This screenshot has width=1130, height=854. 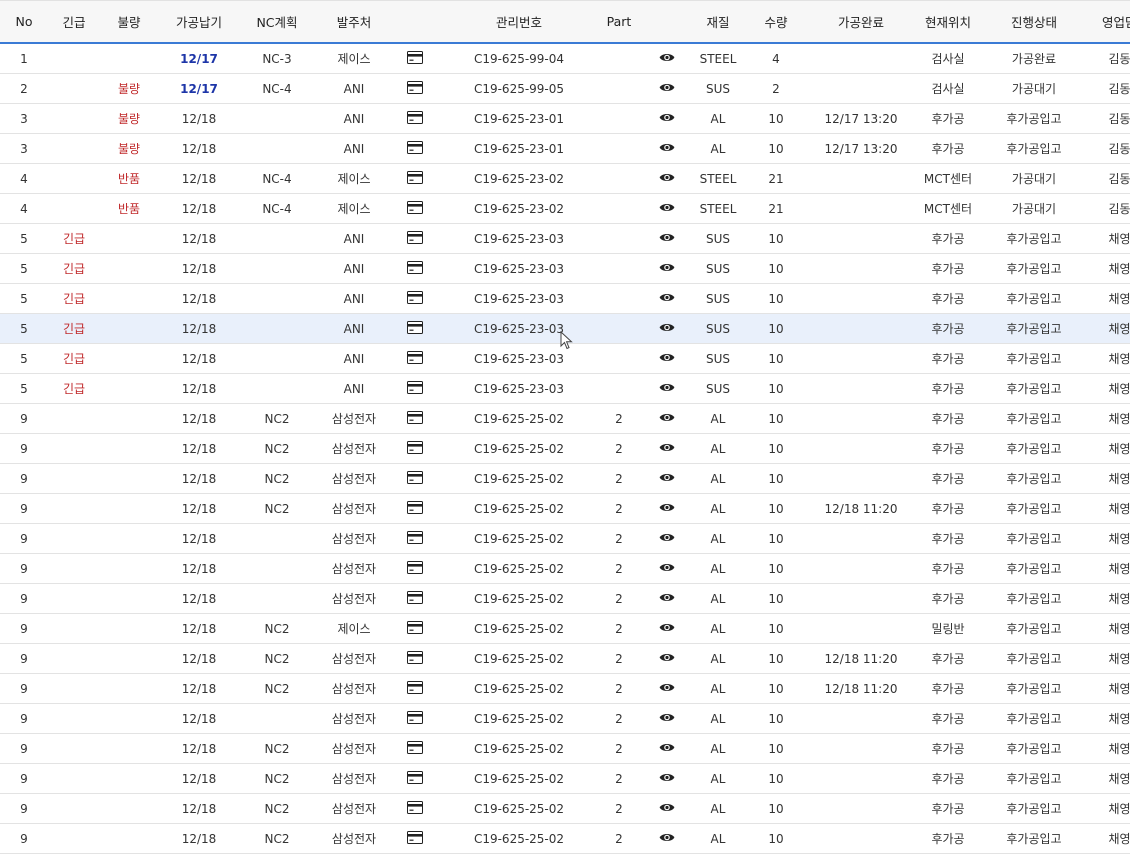 I want to click on col-header-status: 진행상태, so click(x=1034, y=22).